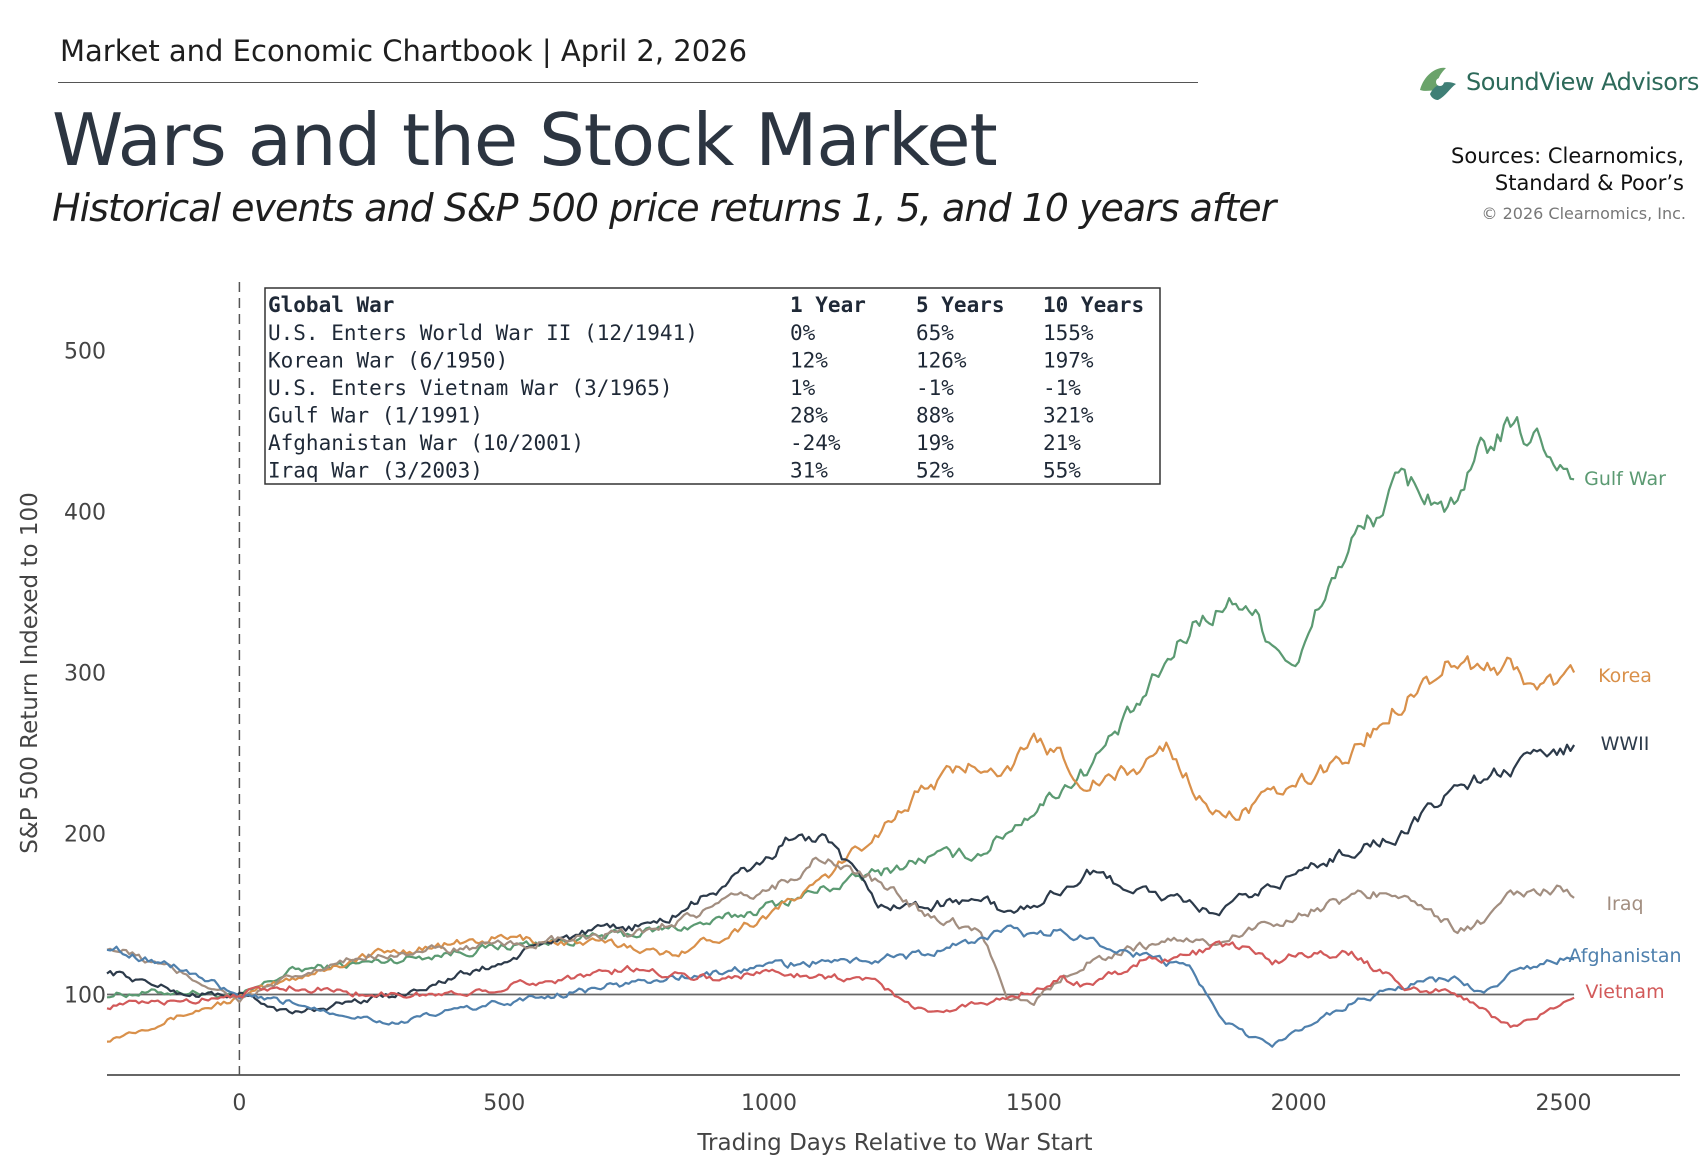 The image size is (1700, 1176). What do you see at coordinates (1583, 213) in the screenshot?
I see `copyright-note: © 2026 Clearnomics, Inc.` at bounding box center [1583, 213].